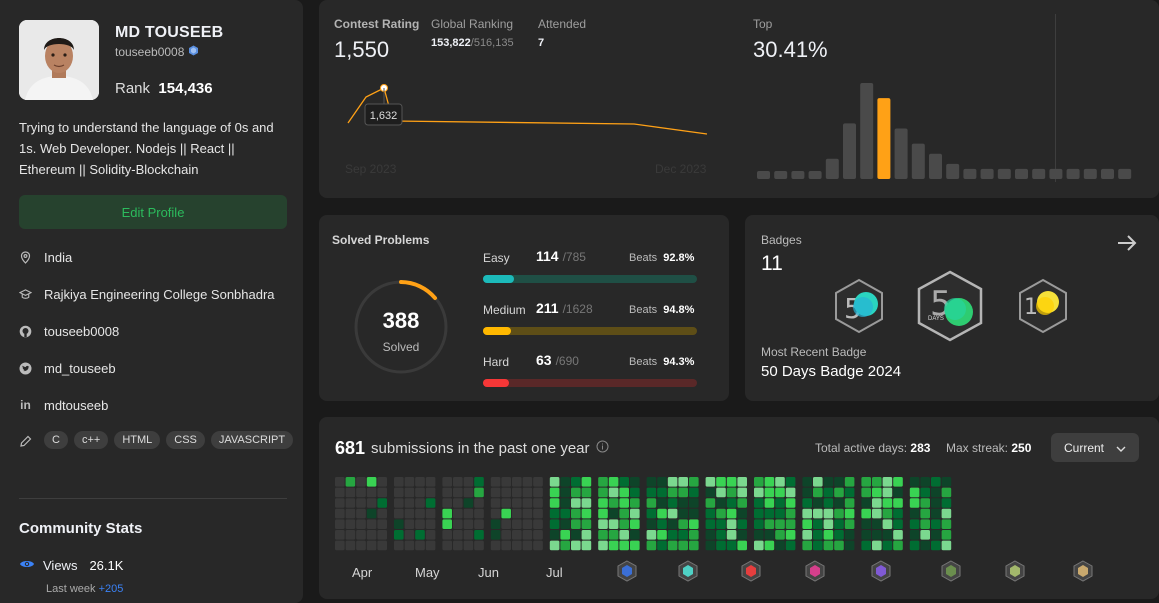  Describe the element at coordinates (1127, 245) in the screenshot. I see `arrow-right-icon` at that location.